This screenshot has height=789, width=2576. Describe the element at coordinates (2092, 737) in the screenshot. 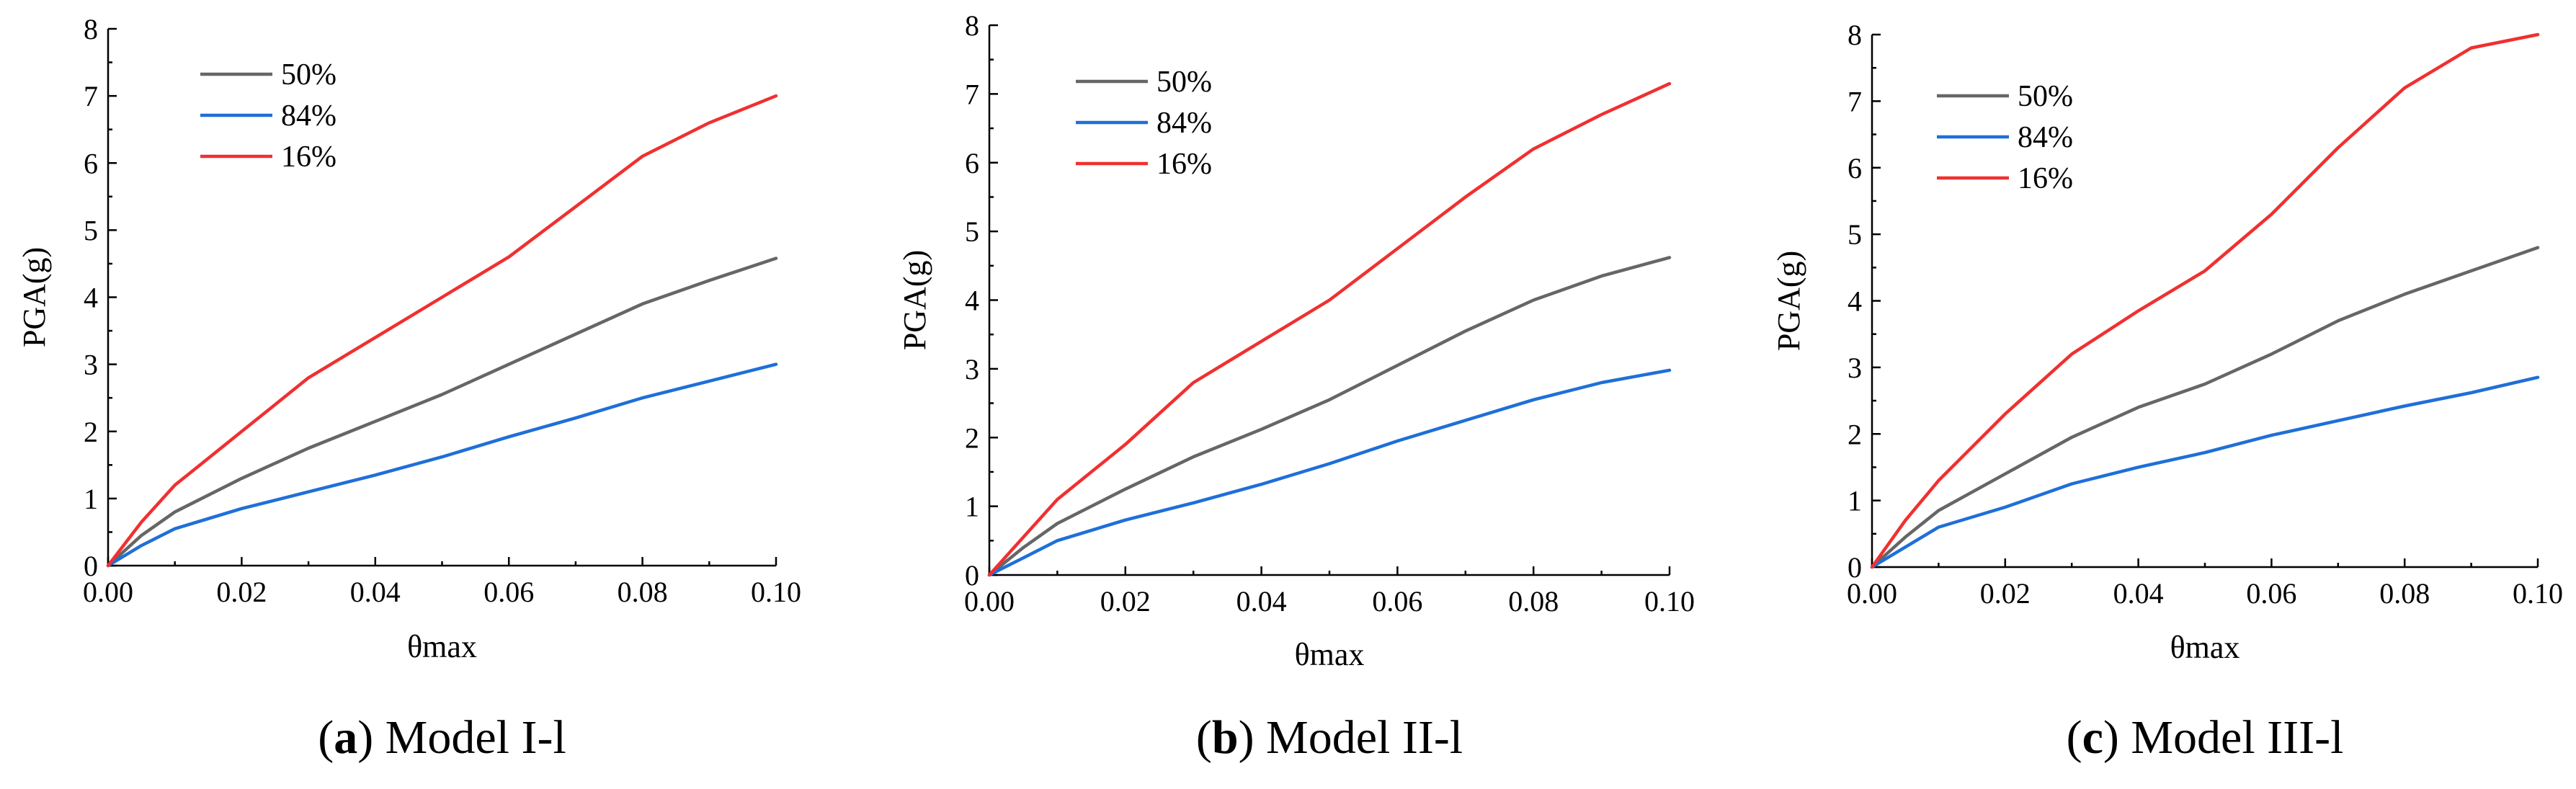

I see `caption-letter: c` at that location.